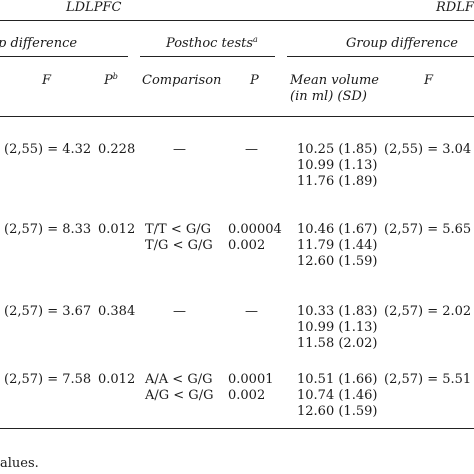  I want to click on col-f-header: F, so click(47, 80).